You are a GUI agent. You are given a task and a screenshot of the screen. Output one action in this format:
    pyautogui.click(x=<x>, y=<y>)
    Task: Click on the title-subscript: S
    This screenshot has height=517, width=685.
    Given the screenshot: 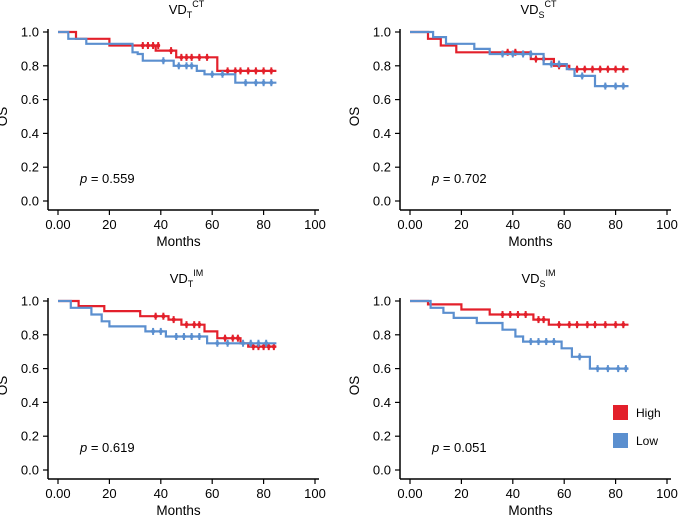 What is the action you would take?
    pyautogui.click(x=543, y=284)
    